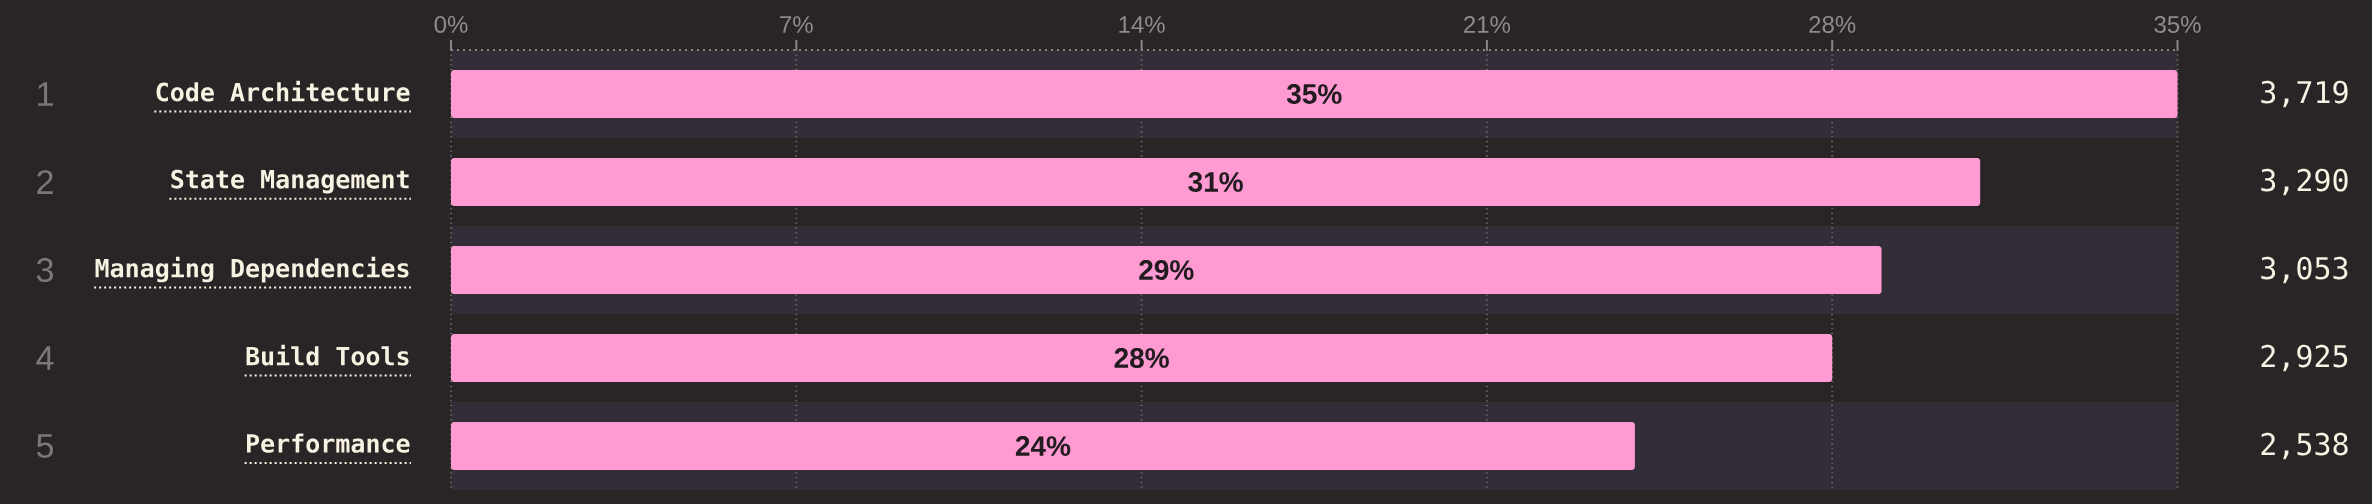 The width and height of the screenshot is (2372, 504). Describe the element at coordinates (2304, 358) in the screenshot. I see `y2-tick-label: 2,925` at that location.